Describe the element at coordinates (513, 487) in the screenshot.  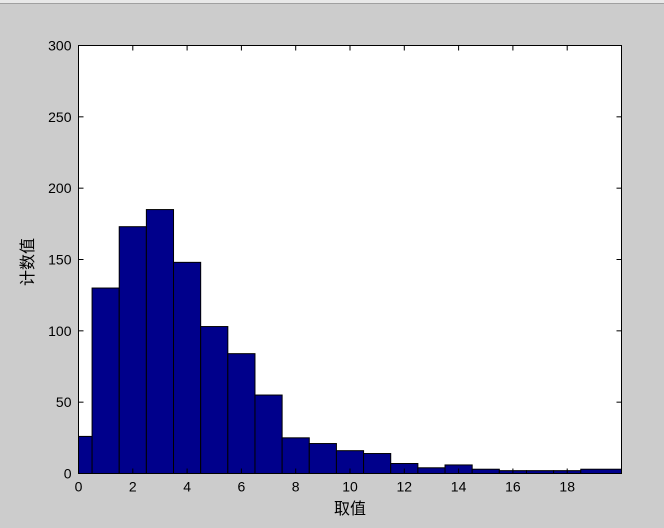
I see `x-tick-label: 16` at that location.